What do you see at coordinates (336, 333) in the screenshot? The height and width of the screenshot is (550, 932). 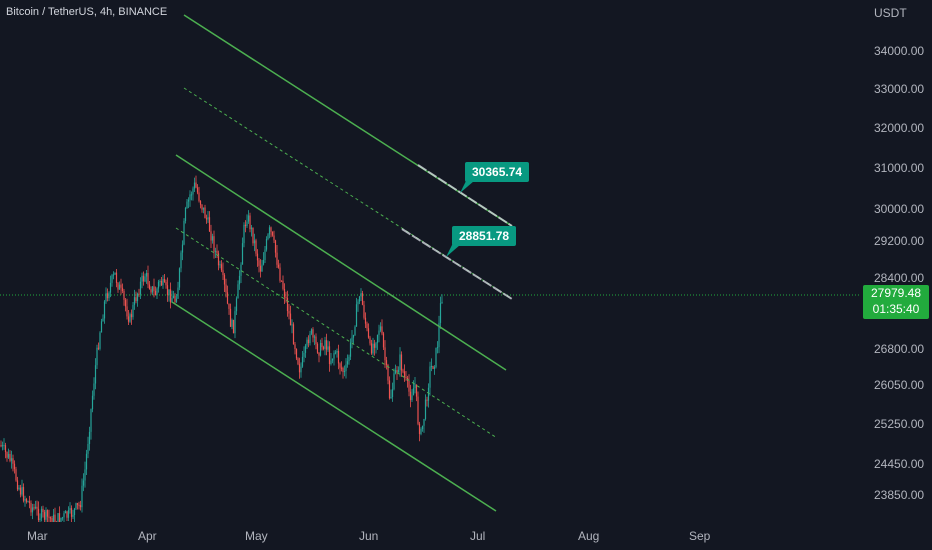 I see `lower-channel-midline` at bounding box center [336, 333].